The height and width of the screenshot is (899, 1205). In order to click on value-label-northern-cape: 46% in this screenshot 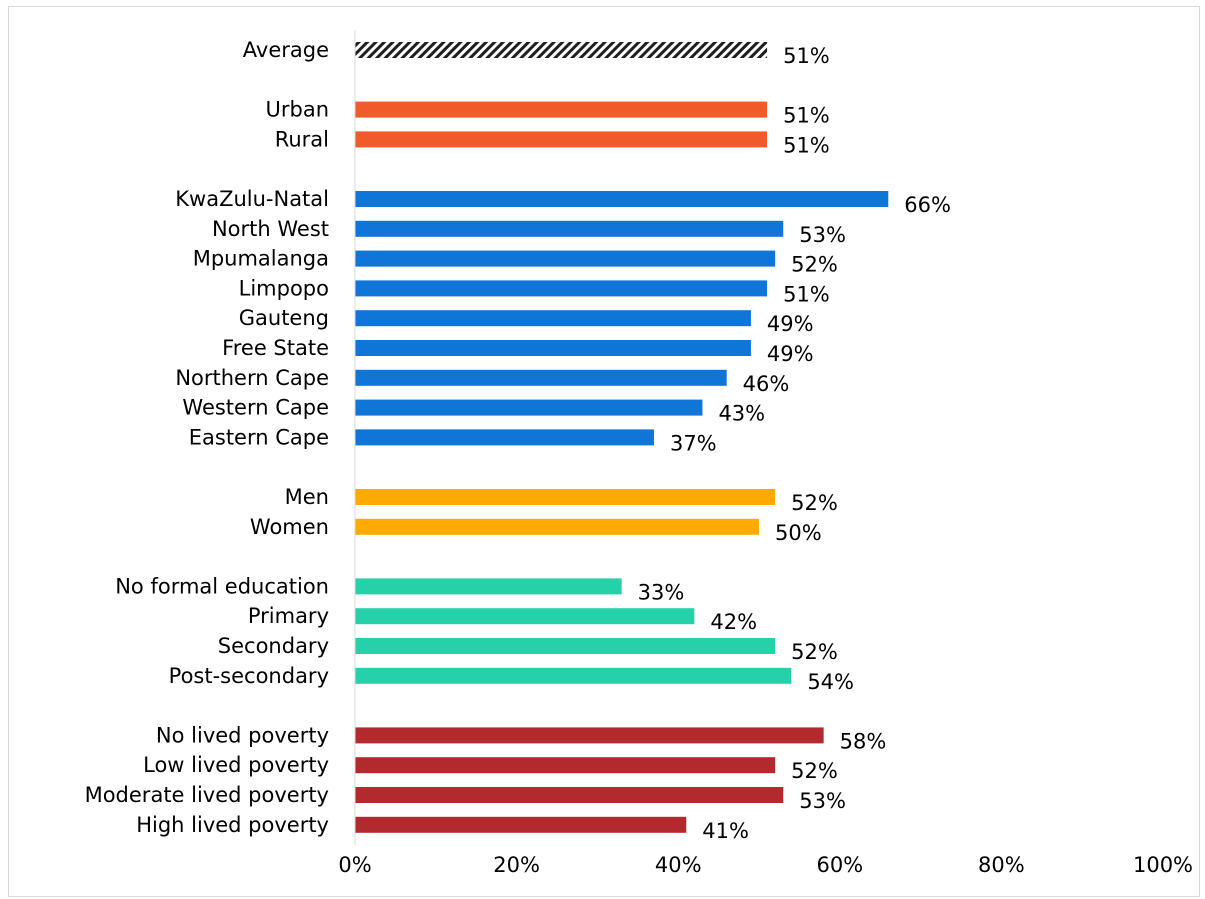, I will do `click(766, 384)`.